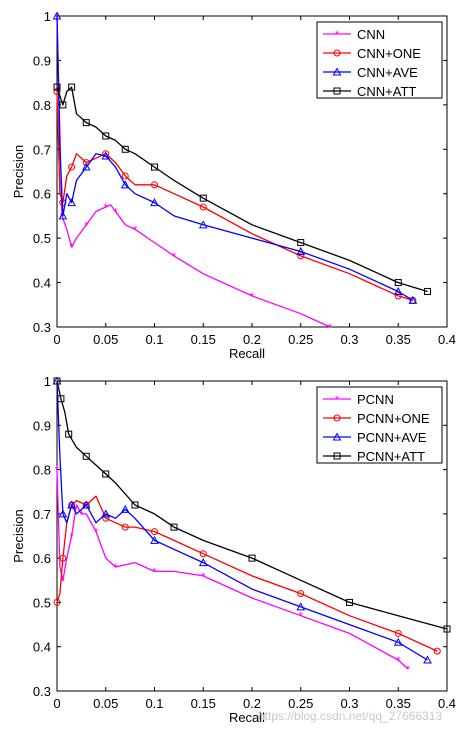  What do you see at coordinates (247, 353) in the screenshot?
I see `x-axis-label: Recall` at bounding box center [247, 353].